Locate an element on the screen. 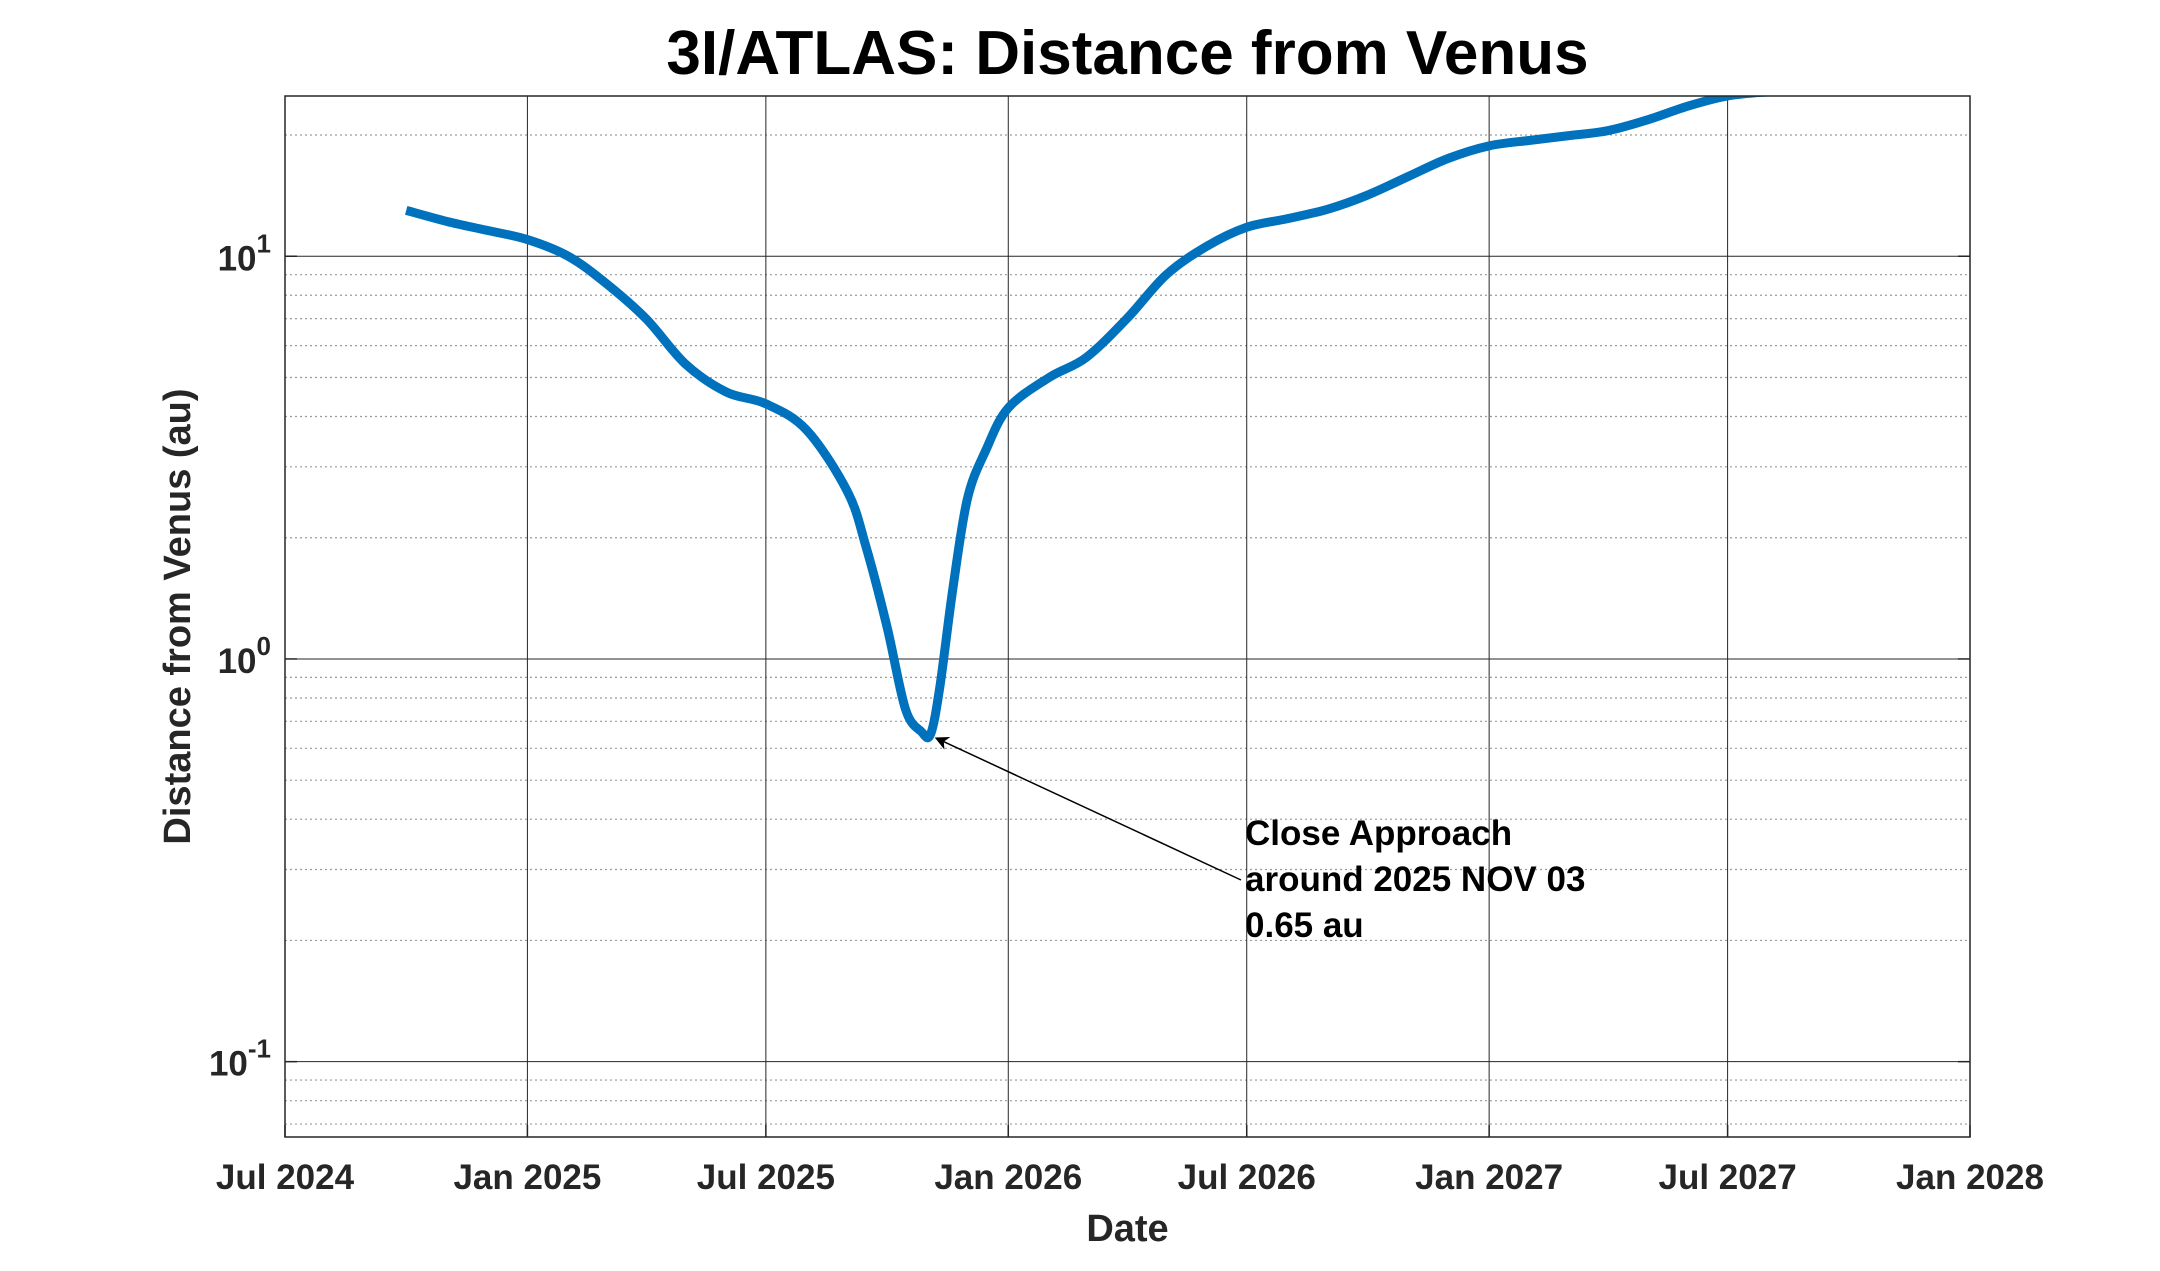  x-tick-label: Jan 2026 is located at coordinates (1008, 1177).